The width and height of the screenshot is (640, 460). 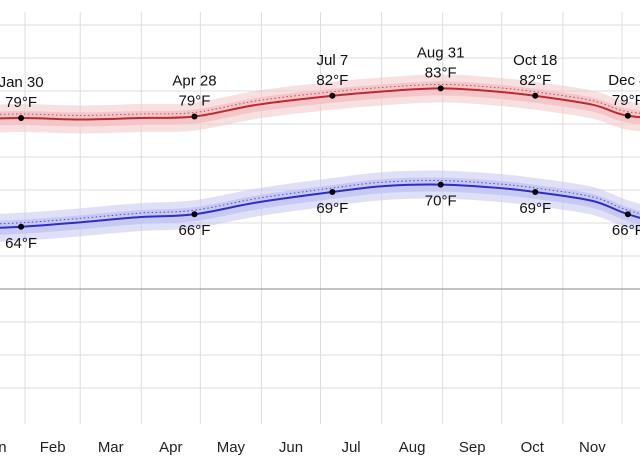 I want to click on high-inner-band, so click(x=320, y=104).